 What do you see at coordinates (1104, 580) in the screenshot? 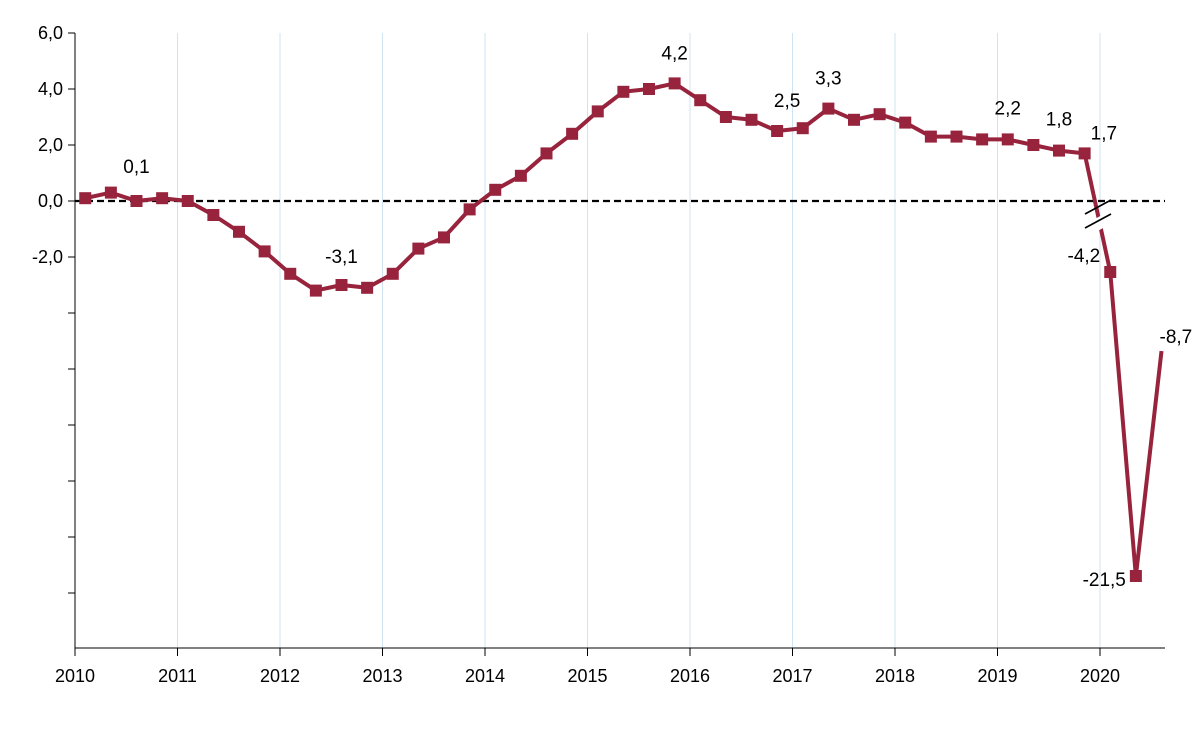
I see `data-label: -21,5` at bounding box center [1104, 580].